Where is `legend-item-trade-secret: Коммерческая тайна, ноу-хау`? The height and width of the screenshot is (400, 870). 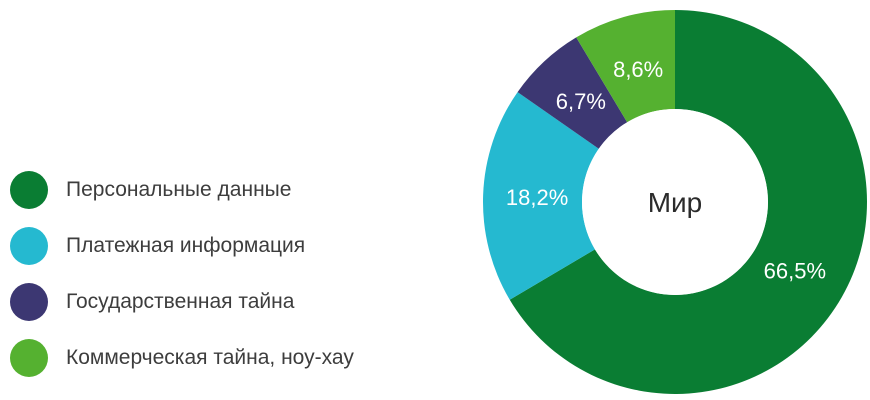 legend-item-trade-secret: Коммерческая тайна, ноу-хау is located at coordinates (220, 358).